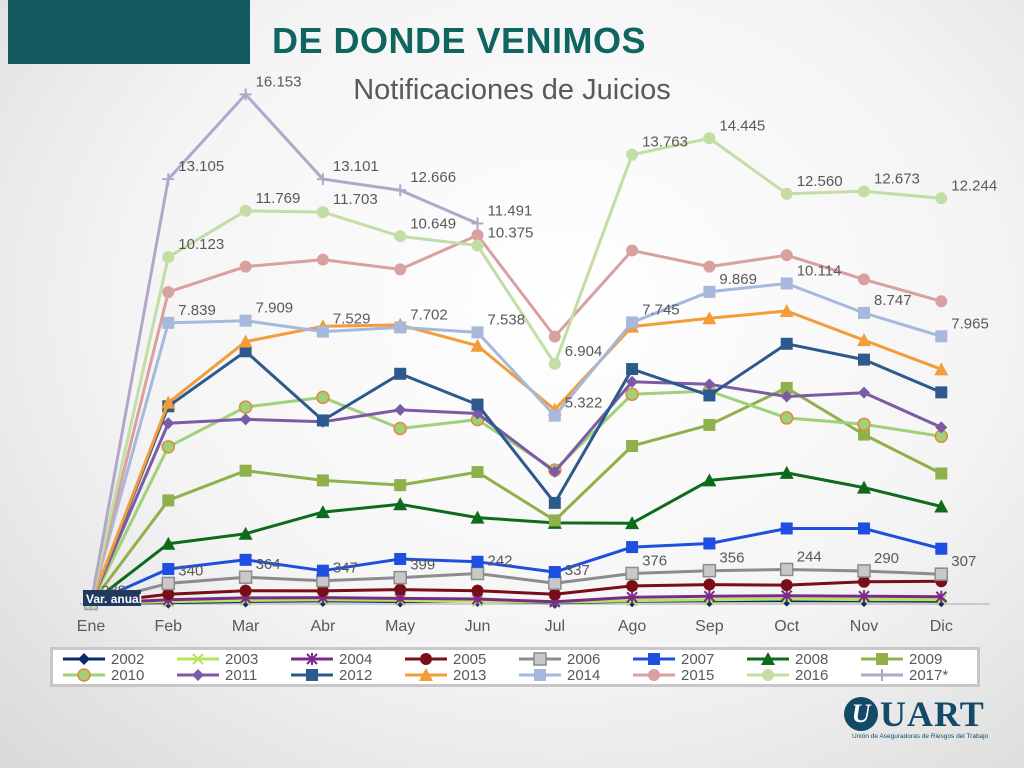 The image size is (1024, 768). Describe the element at coordinates (112, 598) in the screenshot. I see `var-anual-label: Var. anual` at that location.